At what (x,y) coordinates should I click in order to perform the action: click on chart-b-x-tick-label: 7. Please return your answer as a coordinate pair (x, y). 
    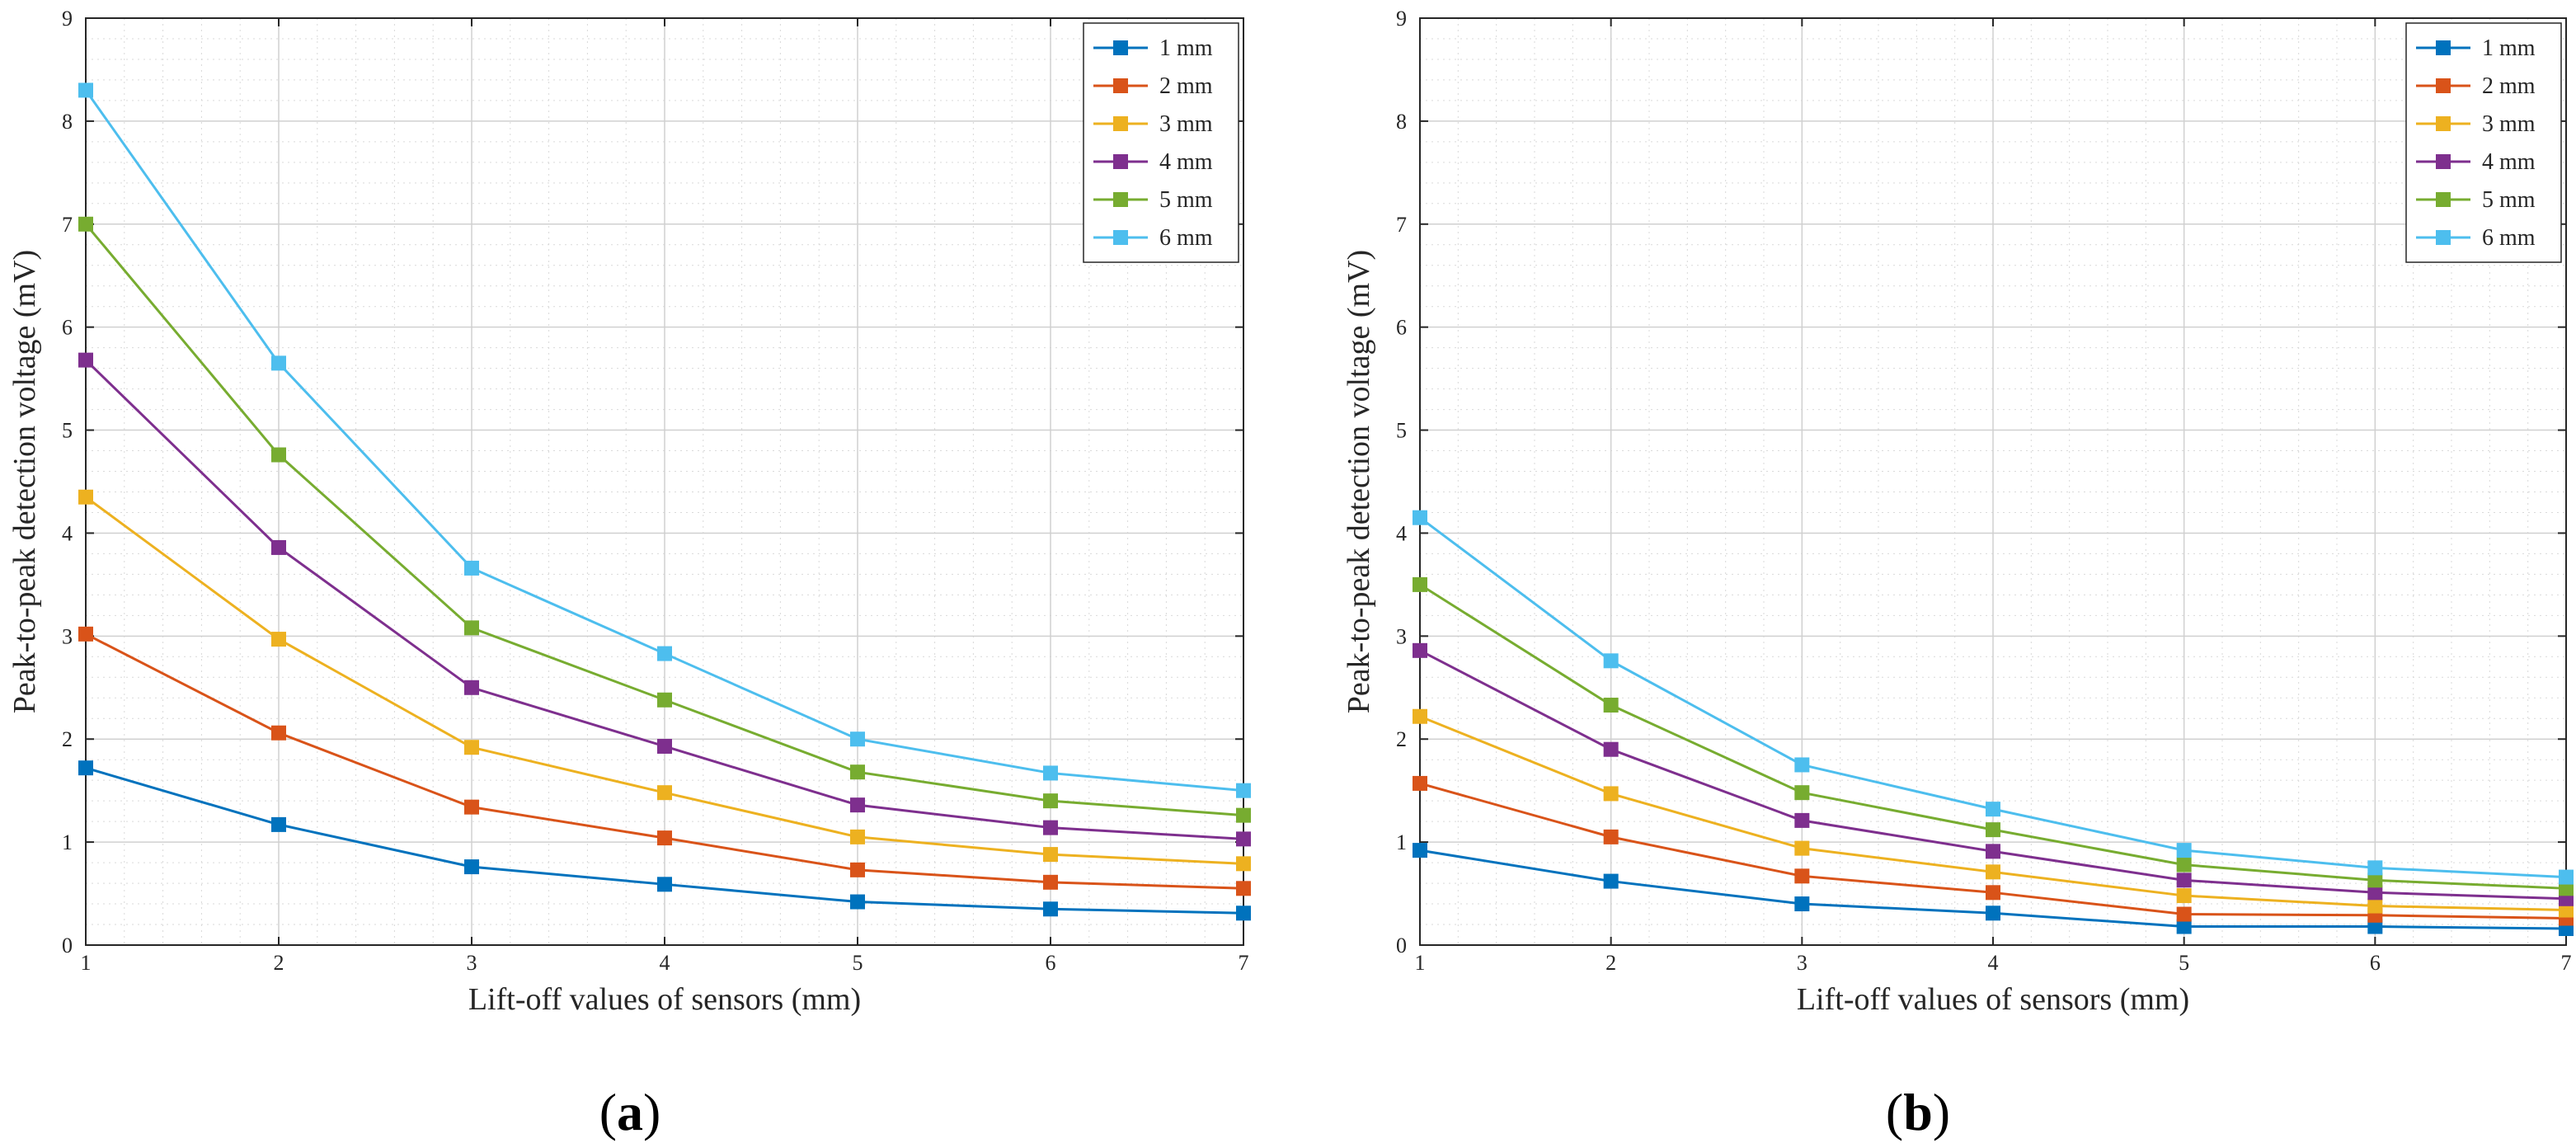
    Looking at the image, I should click on (2566, 963).